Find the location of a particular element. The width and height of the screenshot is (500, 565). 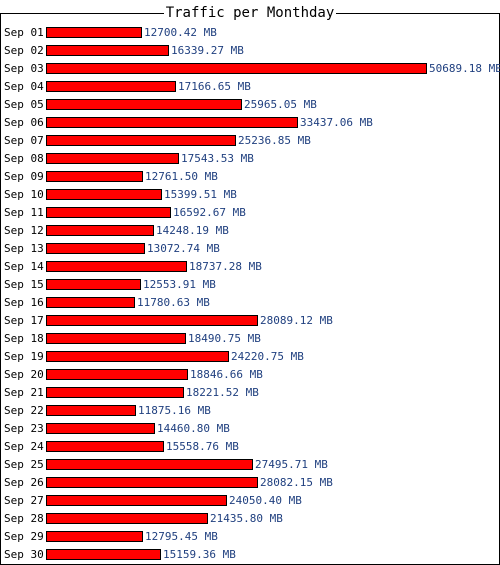

day-label: Sep 01 is located at coordinates (24, 32).